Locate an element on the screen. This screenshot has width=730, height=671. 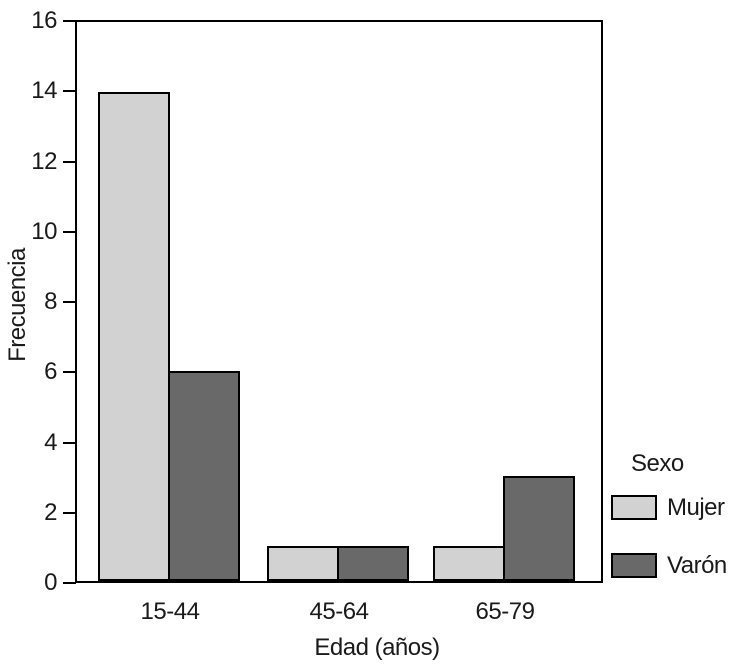
y-tick-label: 6 is located at coordinates (50, 372).